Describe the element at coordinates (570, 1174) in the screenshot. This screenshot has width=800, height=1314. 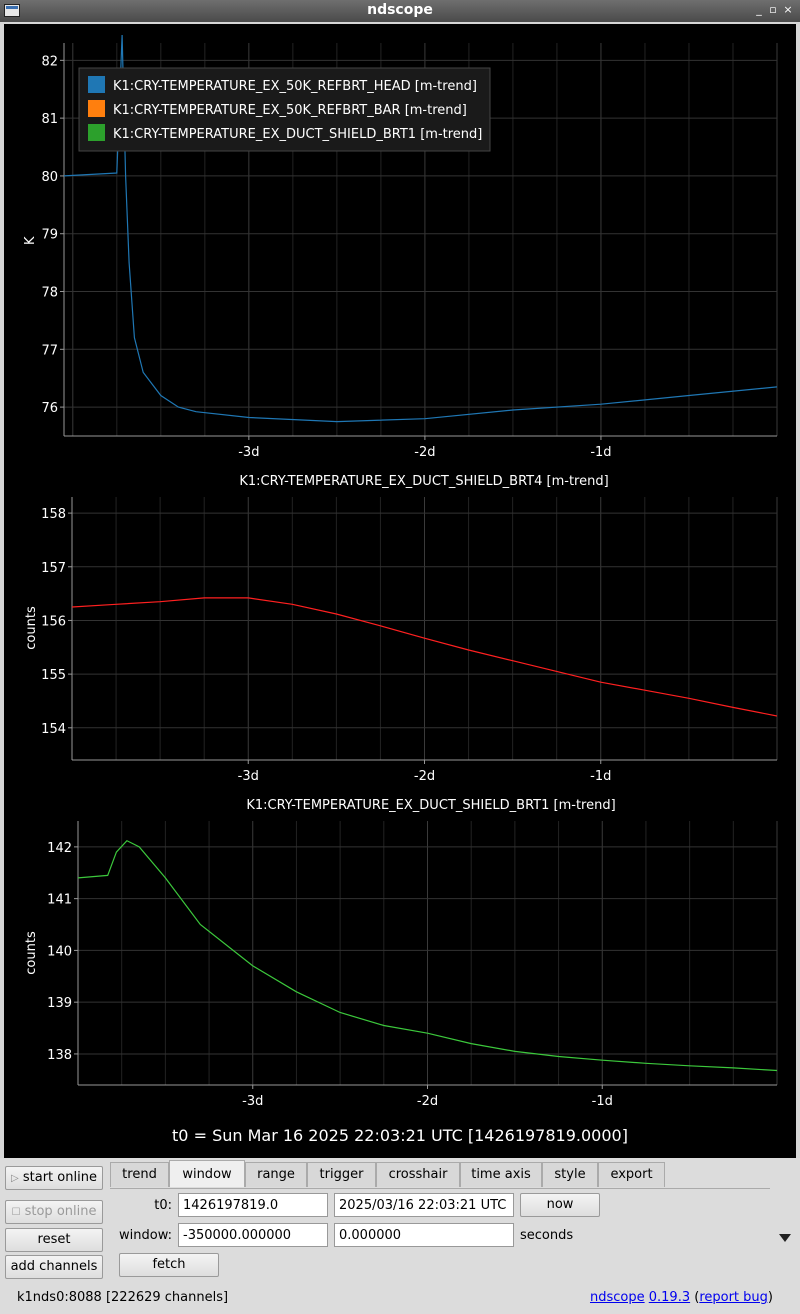
I see `tab-style: style` at that location.